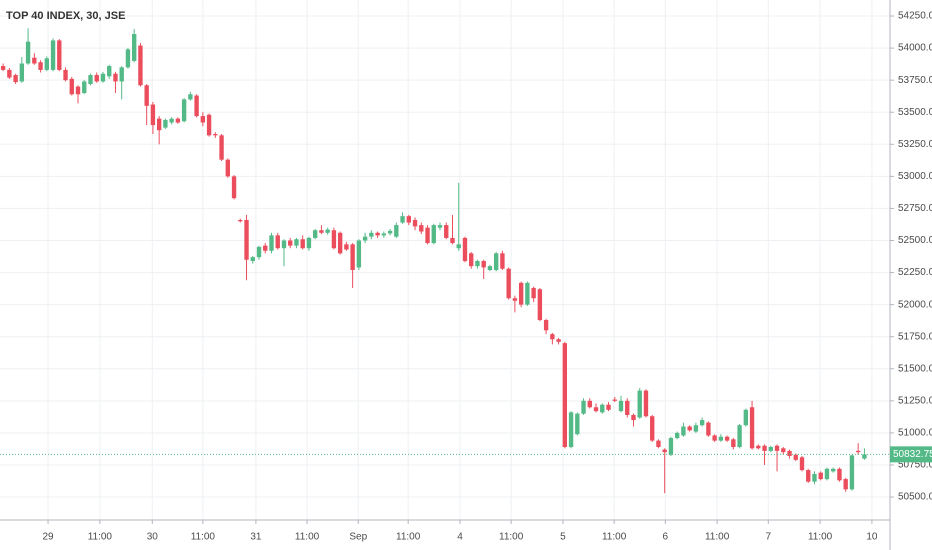  What do you see at coordinates (915, 48) in the screenshot?
I see `y-tick-label: 54000.00` at bounding box center [915, 48].